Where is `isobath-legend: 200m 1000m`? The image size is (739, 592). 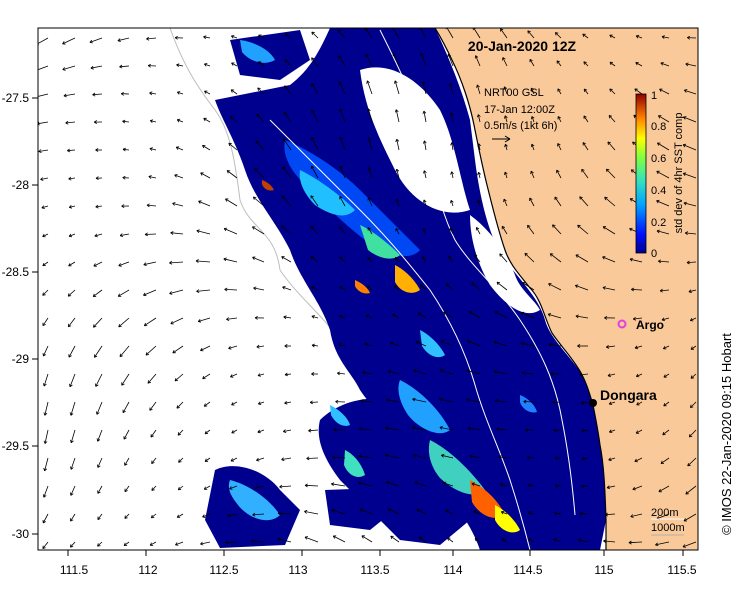 isobath-legend: 200m 1000m is located at coordinates (668, 521).